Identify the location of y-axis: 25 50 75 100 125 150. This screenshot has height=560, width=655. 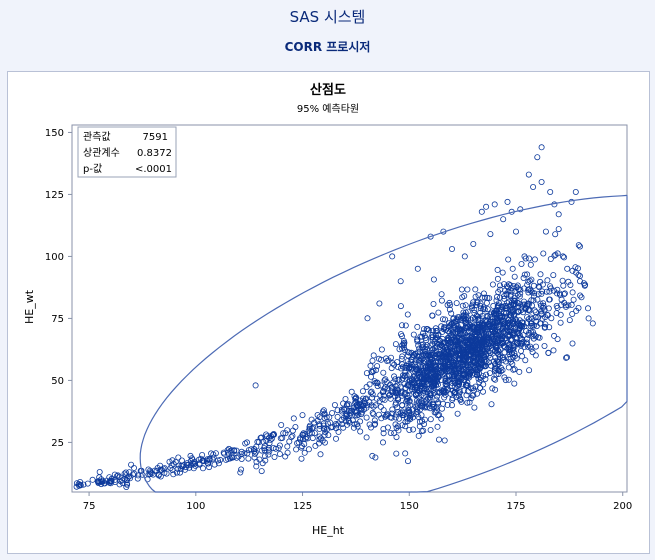
(58, 288).